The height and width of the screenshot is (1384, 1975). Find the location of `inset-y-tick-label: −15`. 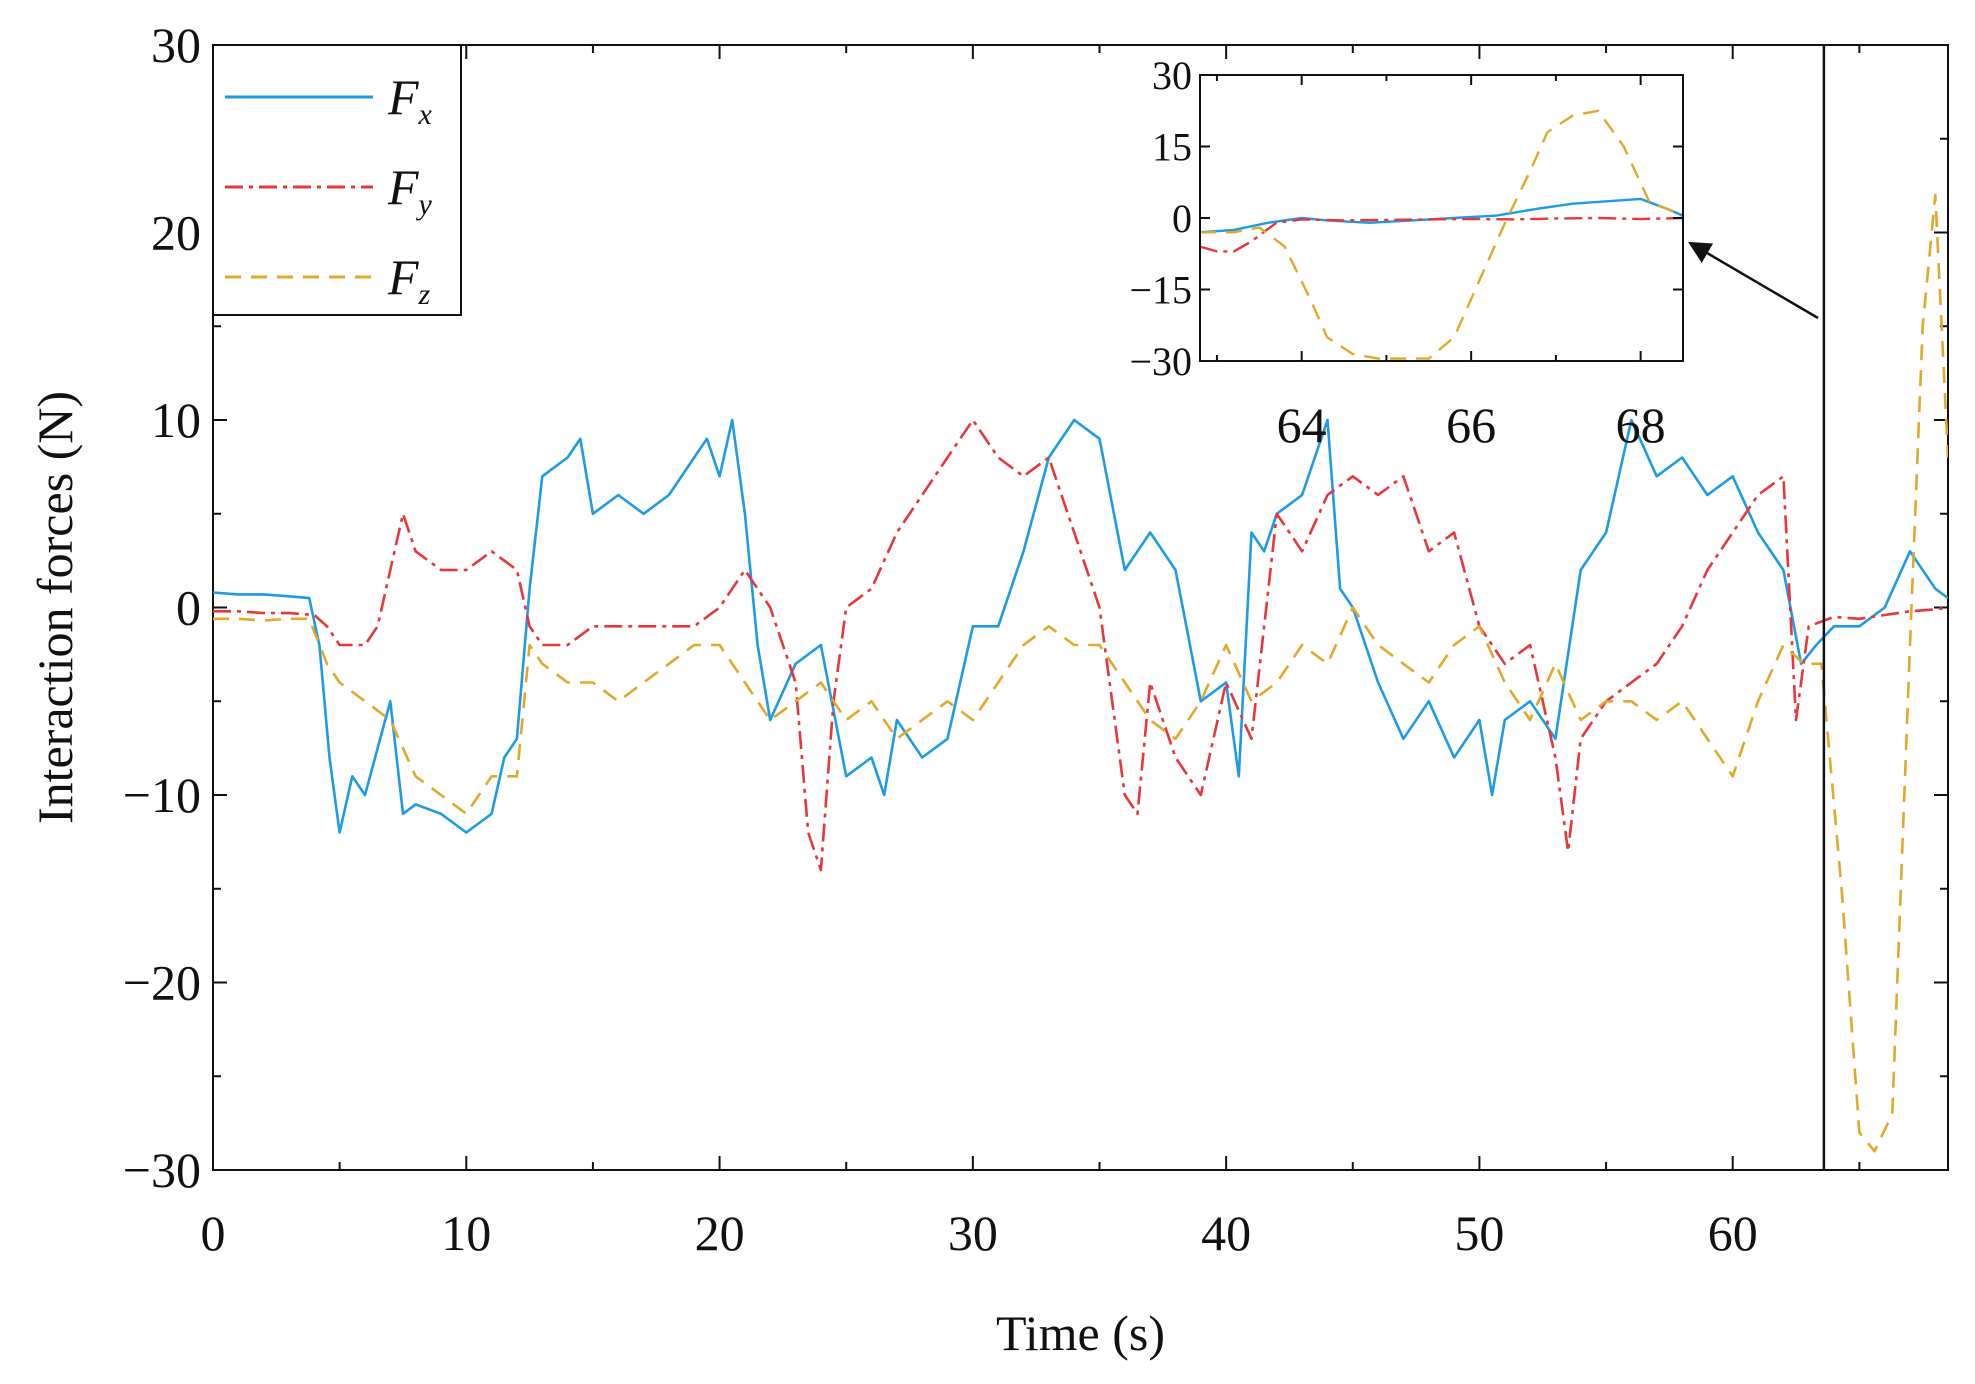

inset-y-tick-label: −15 is located at coordinates (1160, 290).